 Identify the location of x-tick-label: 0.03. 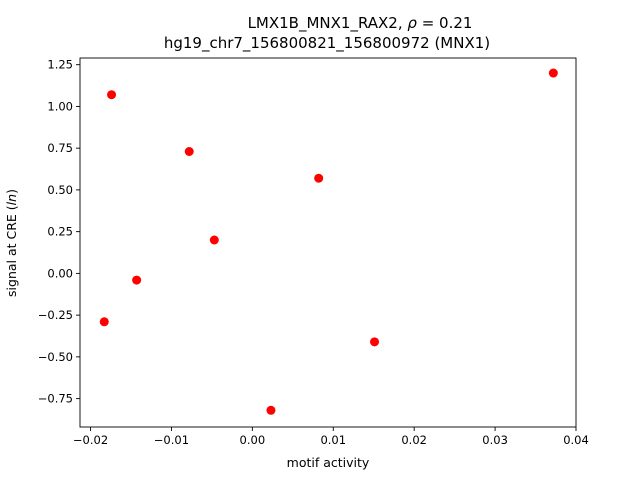
(495, 440).